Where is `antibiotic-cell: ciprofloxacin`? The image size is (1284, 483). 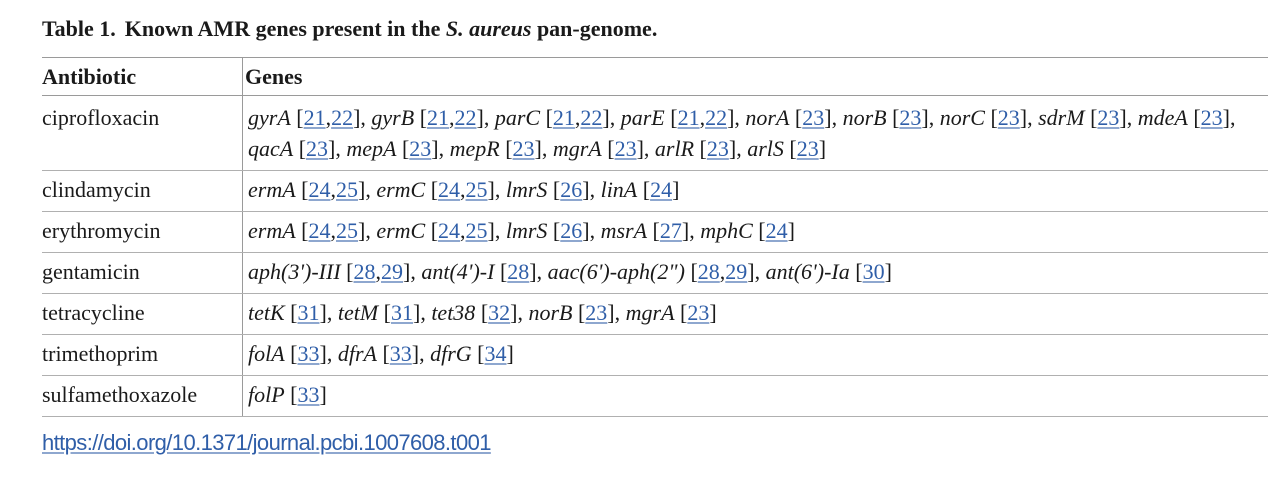 antibiotic-cell: ciprofloxacin is located at coordinates (142, 133).